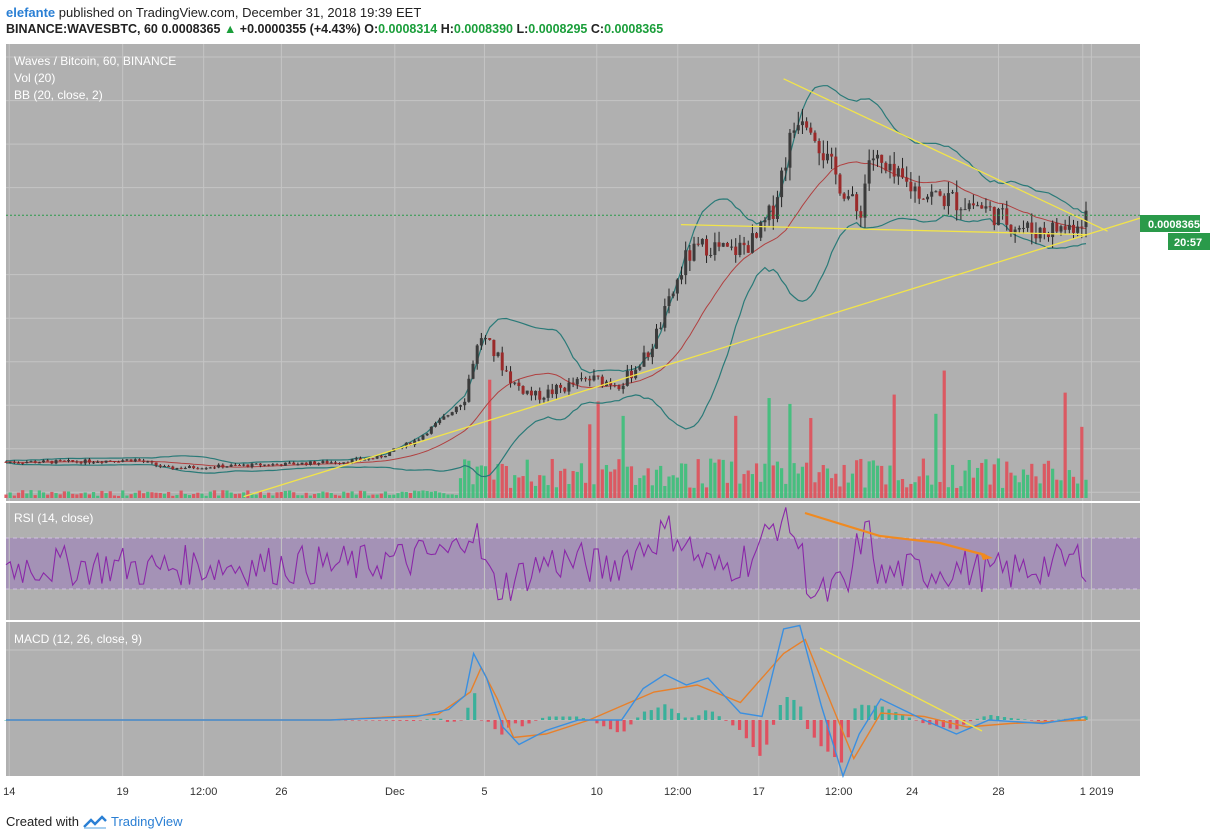 The height and width of the screenshot is (839, 1216). I want to click on author-name: elefante, so click(31, 12).